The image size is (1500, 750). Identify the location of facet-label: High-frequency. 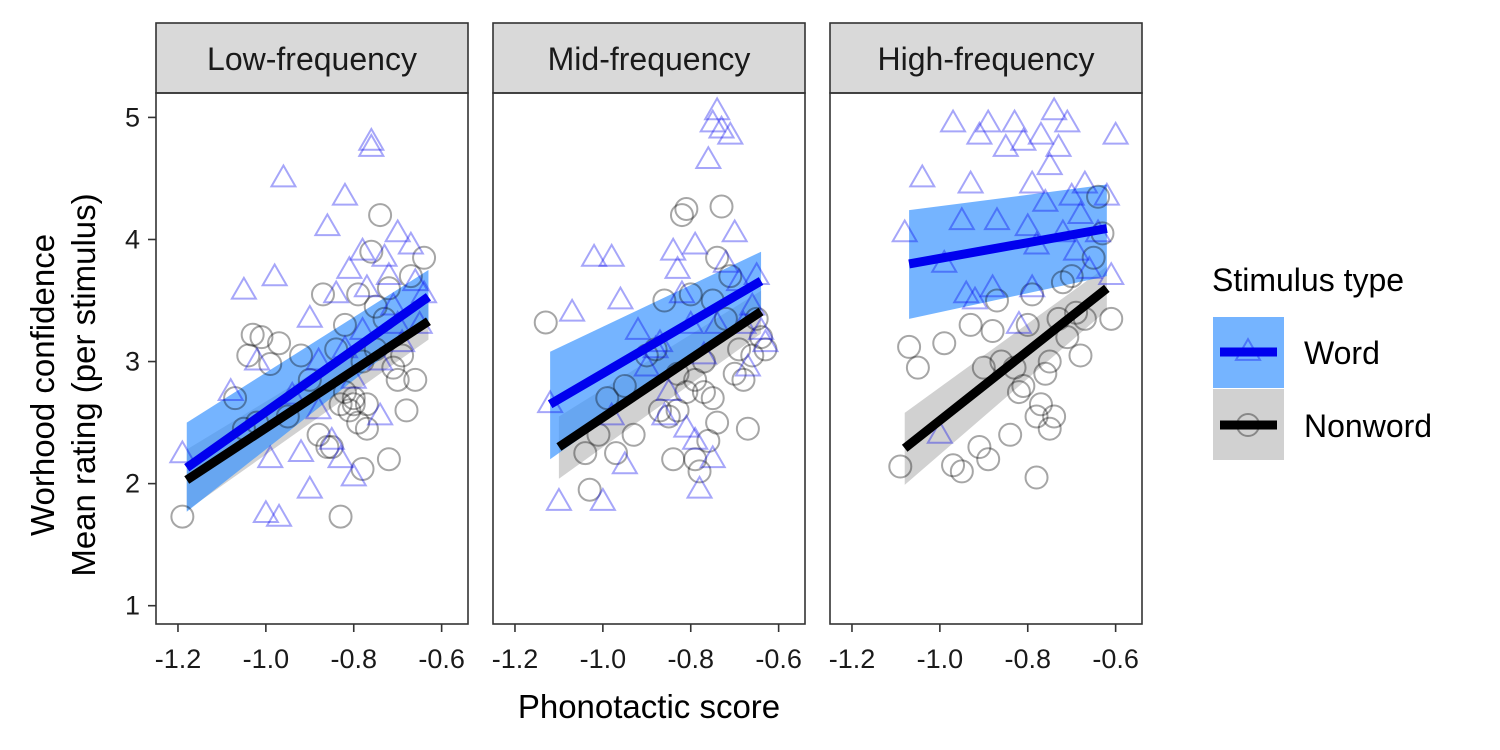
(986, 59).